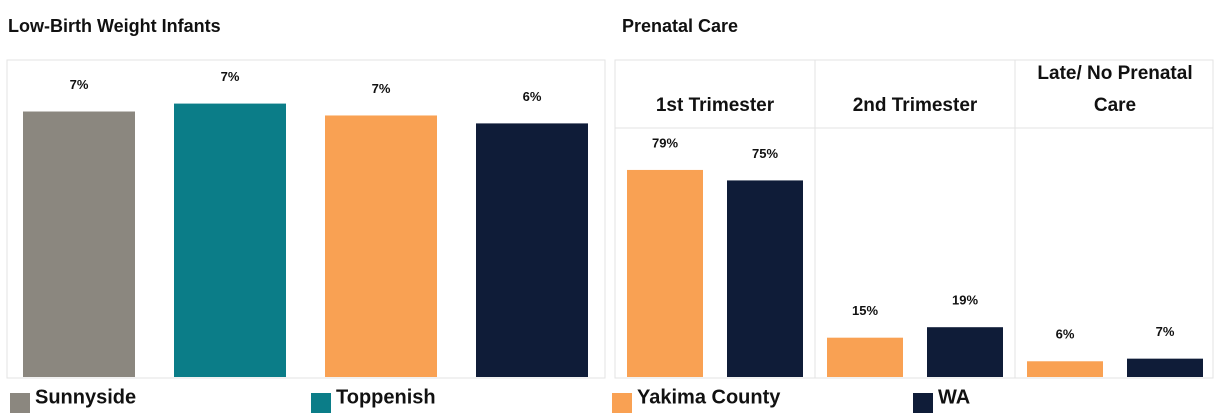  I want to click on chart-title: Low-Birth Weight Infants, so click(114, 26).